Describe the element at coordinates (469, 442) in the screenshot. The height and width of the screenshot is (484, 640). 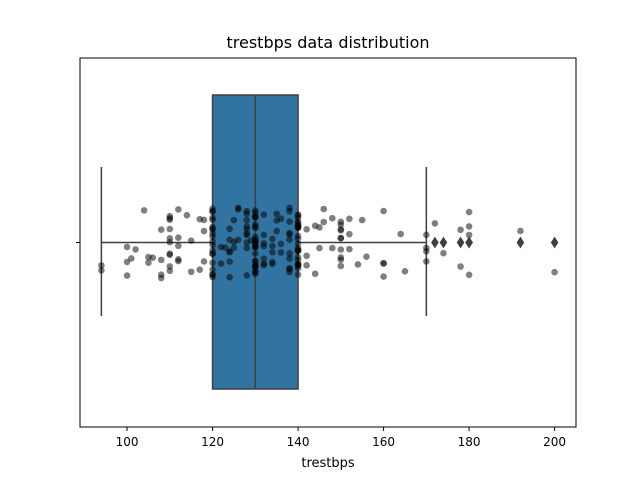
I see `x-tick-label: 180` at that location.